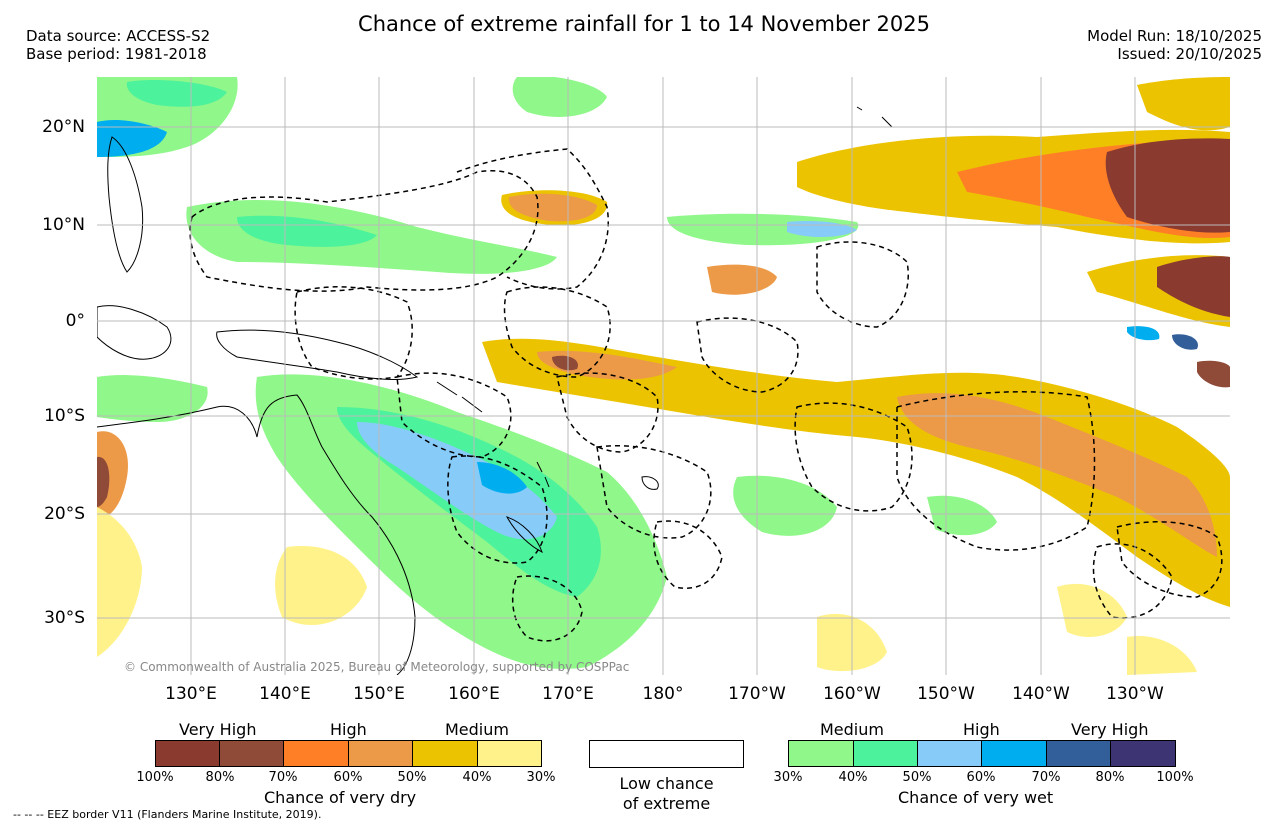 The image size is (1288, 827). What do you see at coordinates (1213, 374) in the screenshot?
I see `dry-band-east-small` at bounding box center [1213, 374].